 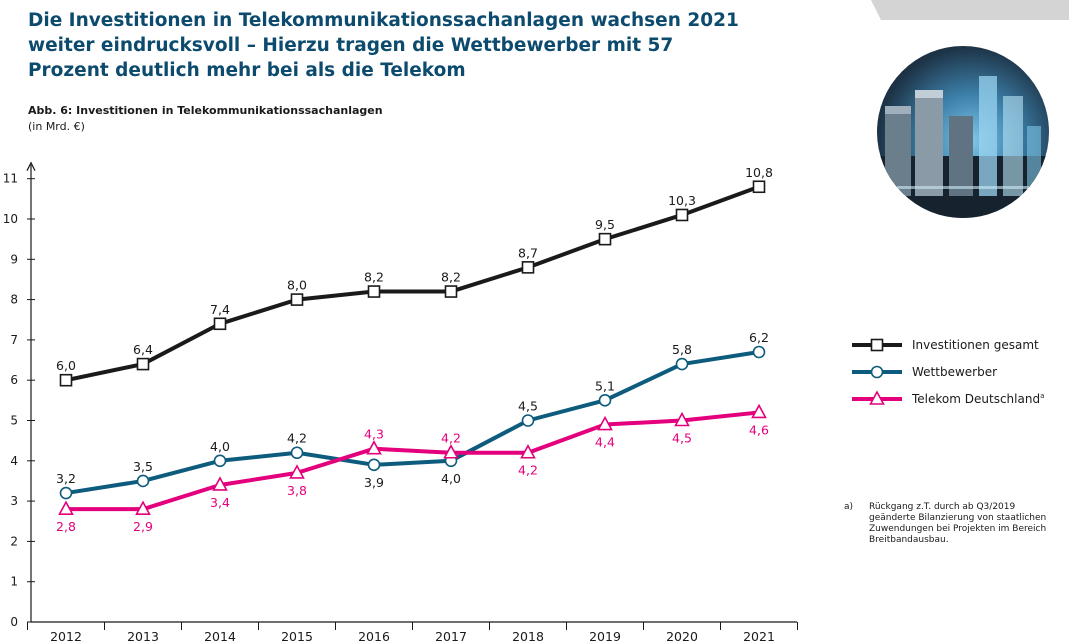 I want to click on y-tick-label: 10, so click(x=10, y=219).